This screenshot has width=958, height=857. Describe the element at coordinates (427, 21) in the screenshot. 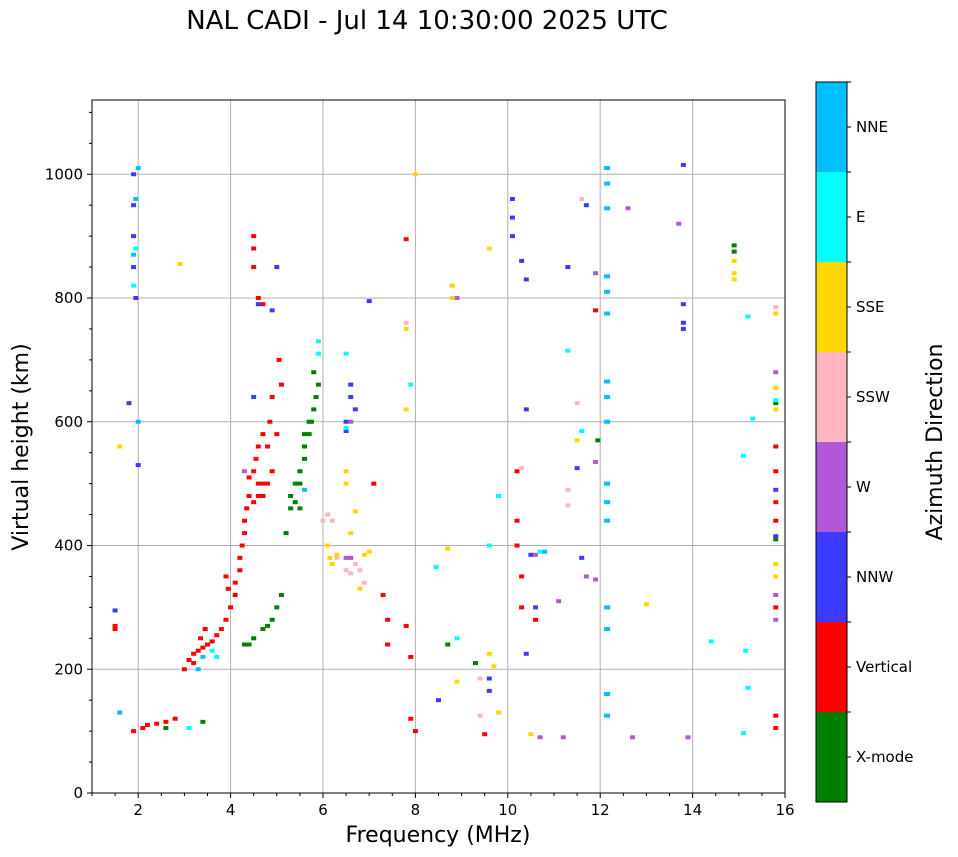

I see `chart-title: NAL CADI - Jul 14 10:30:00 2025 UTC` at that location.